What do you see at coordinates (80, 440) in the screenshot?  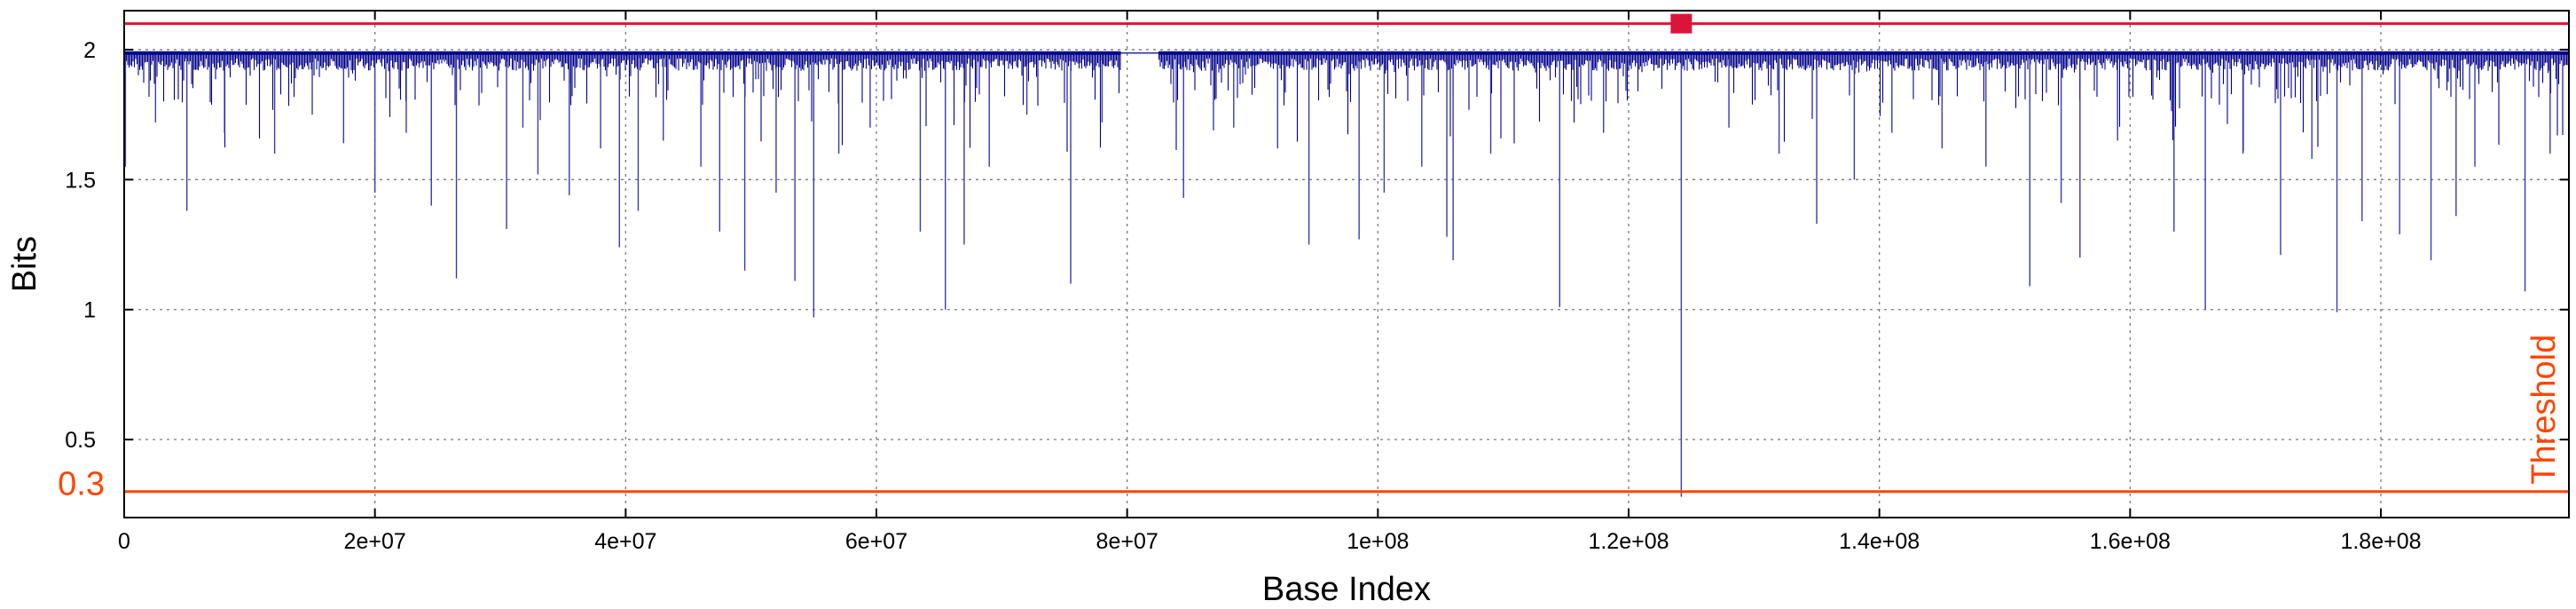 I see `y-tick-label: 0.5` at bounding box center [80, 440].